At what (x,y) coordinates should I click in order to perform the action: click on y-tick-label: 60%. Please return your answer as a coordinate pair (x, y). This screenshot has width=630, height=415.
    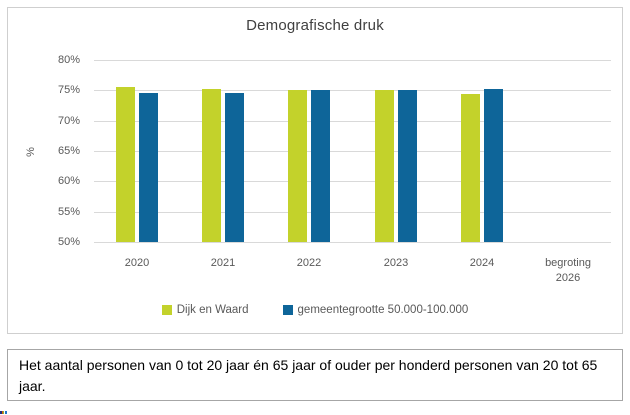
    Looking at the image, I should click on (68, 181).